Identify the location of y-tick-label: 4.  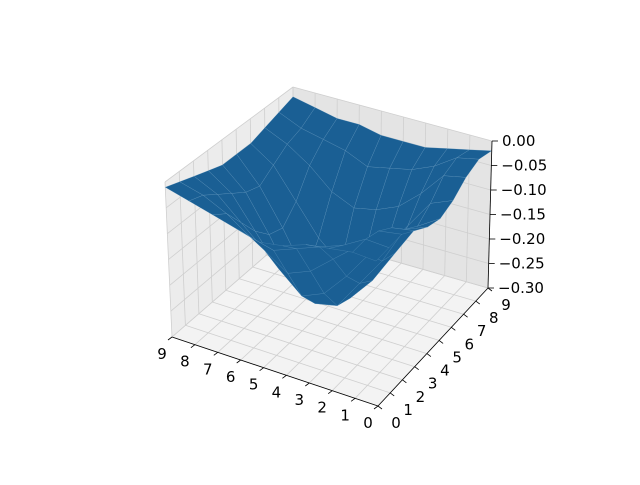
(445, 371).